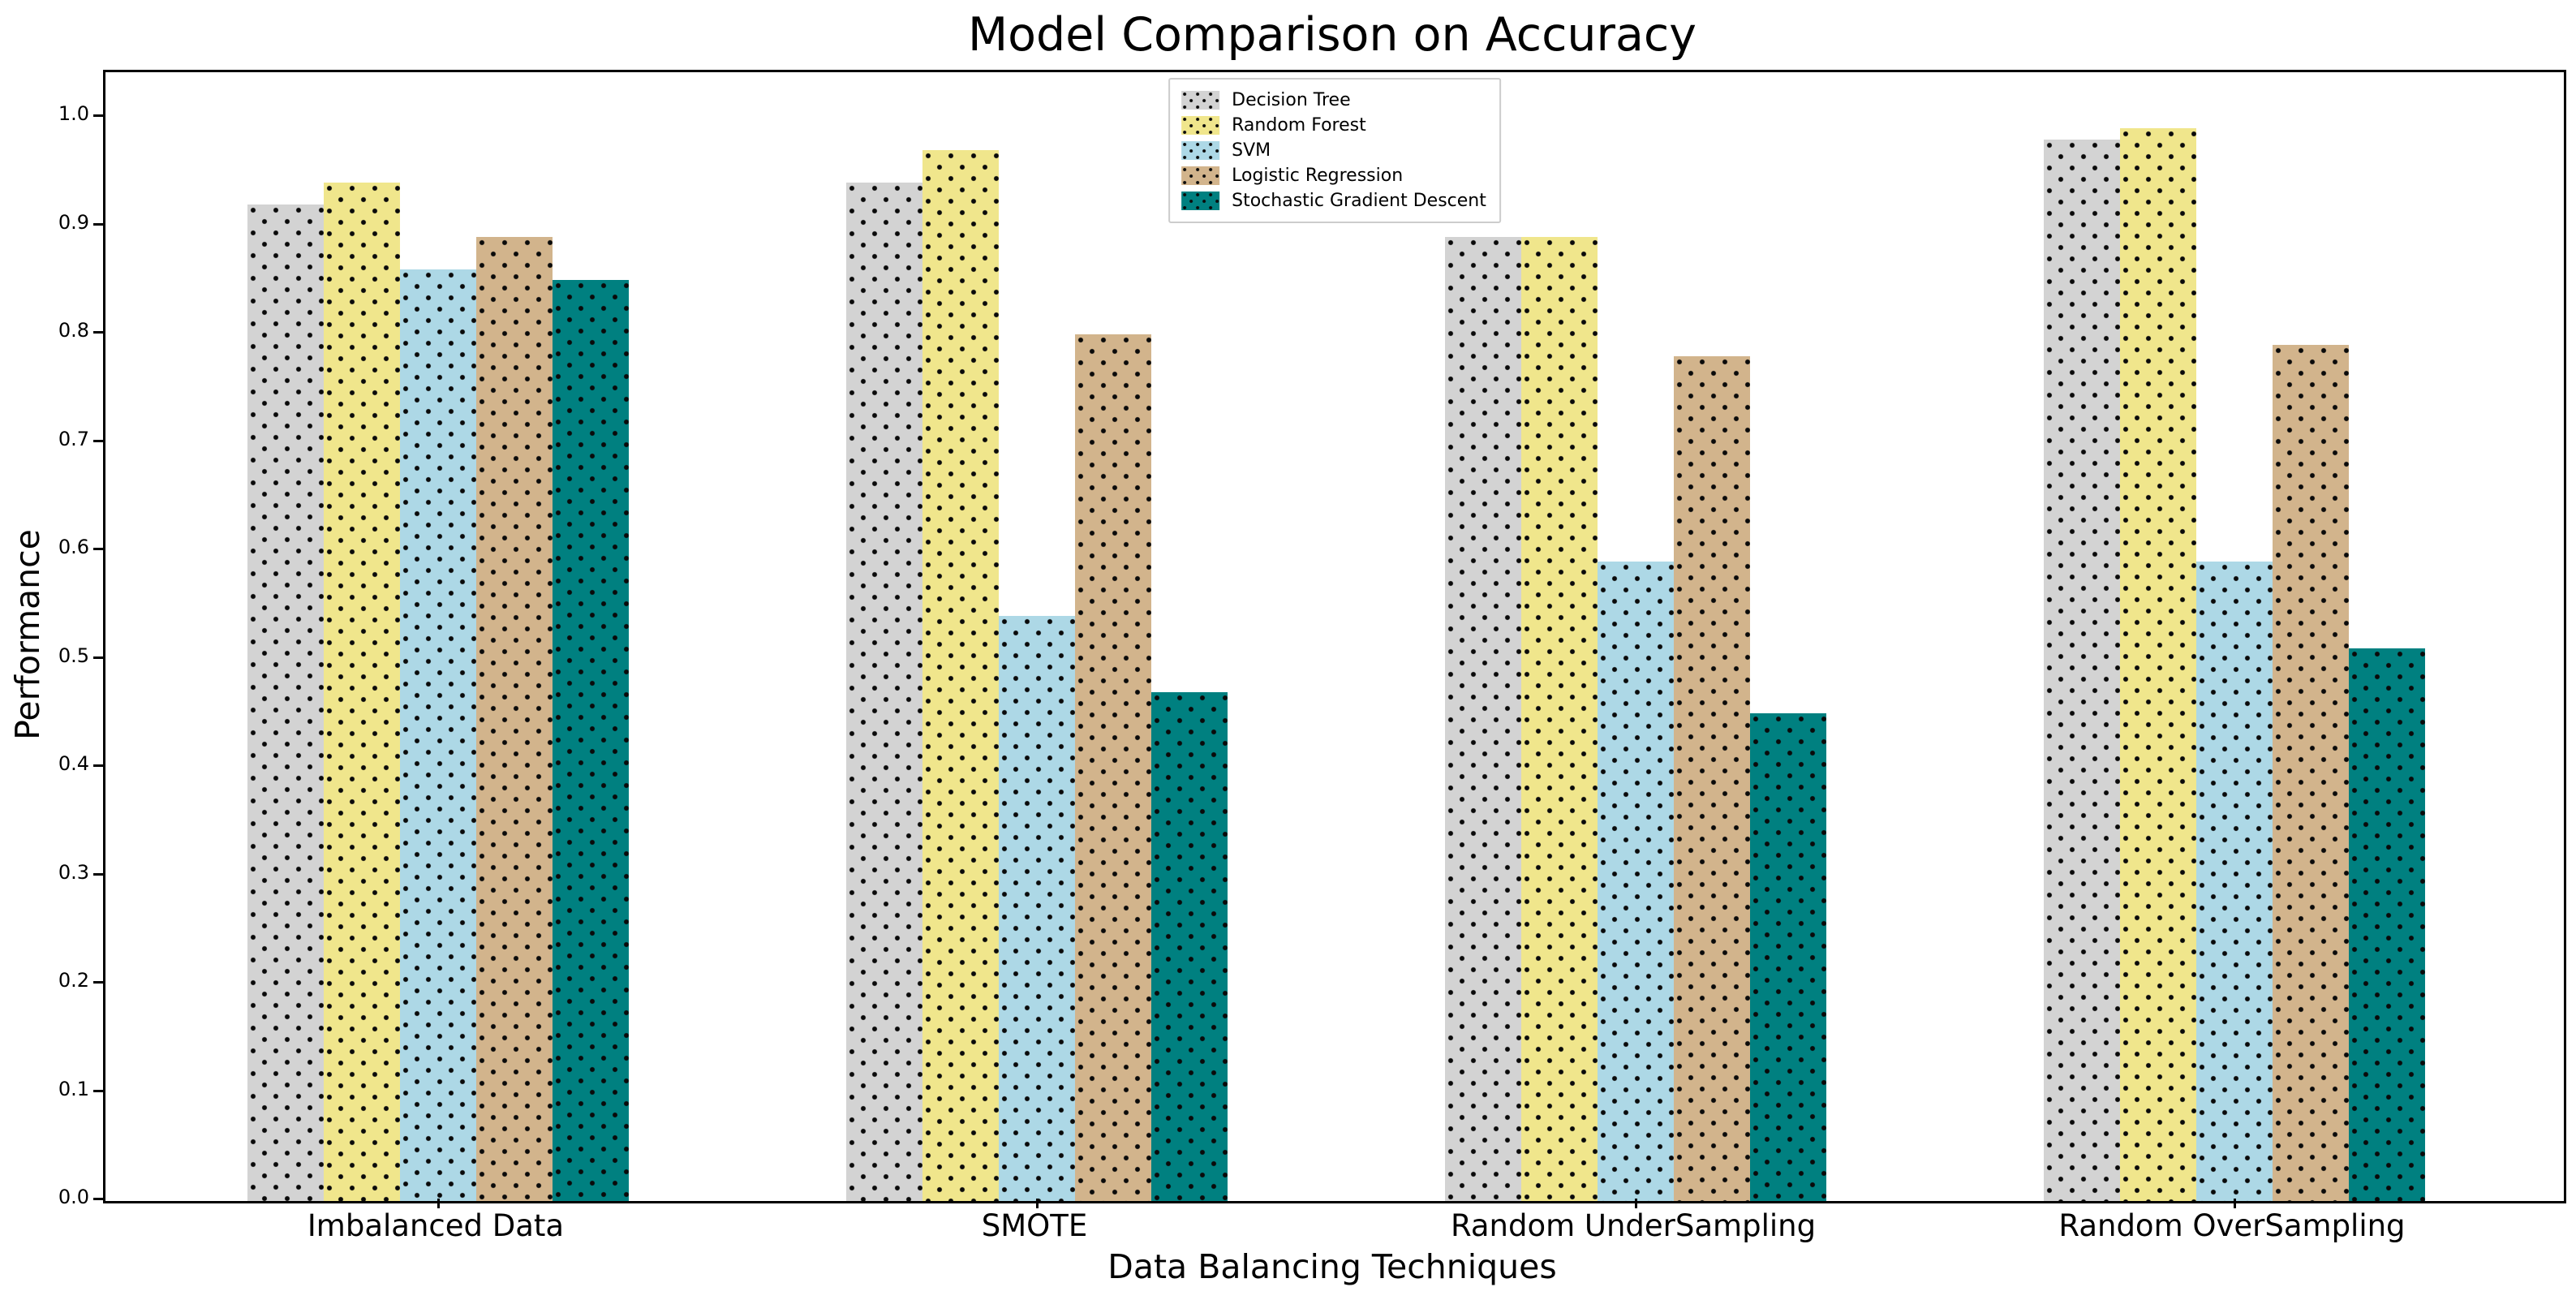  Describe the element at coordinates (1318, 176) in the screenshot. I see `legend-label: Logistic Regression` at that location.